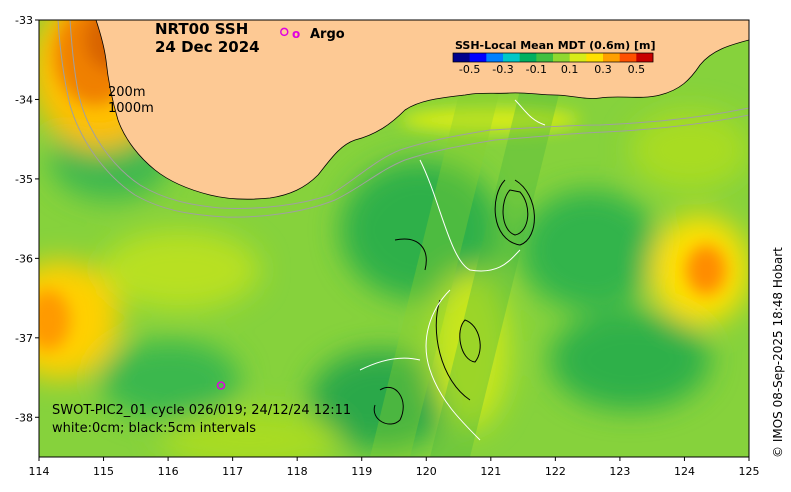  What do you see at coordinates (555, 45) in the screenshot?
I see `colorbar-title: SSH-Local Mean MDT (0.6m) [m]` at bounding box center [555, 45].